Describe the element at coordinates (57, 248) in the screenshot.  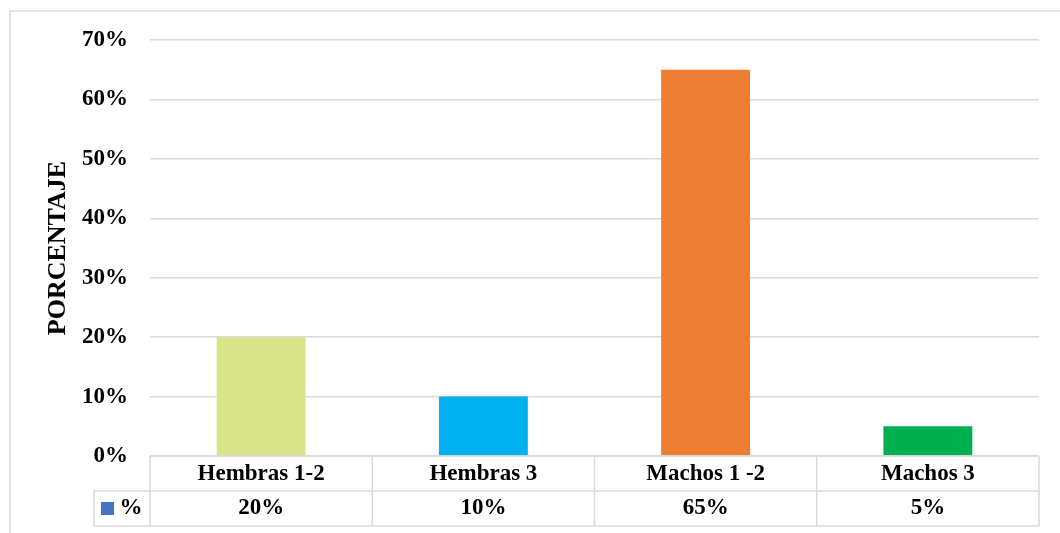
I see `y-axis-title: PORCENTAJE` at that location.